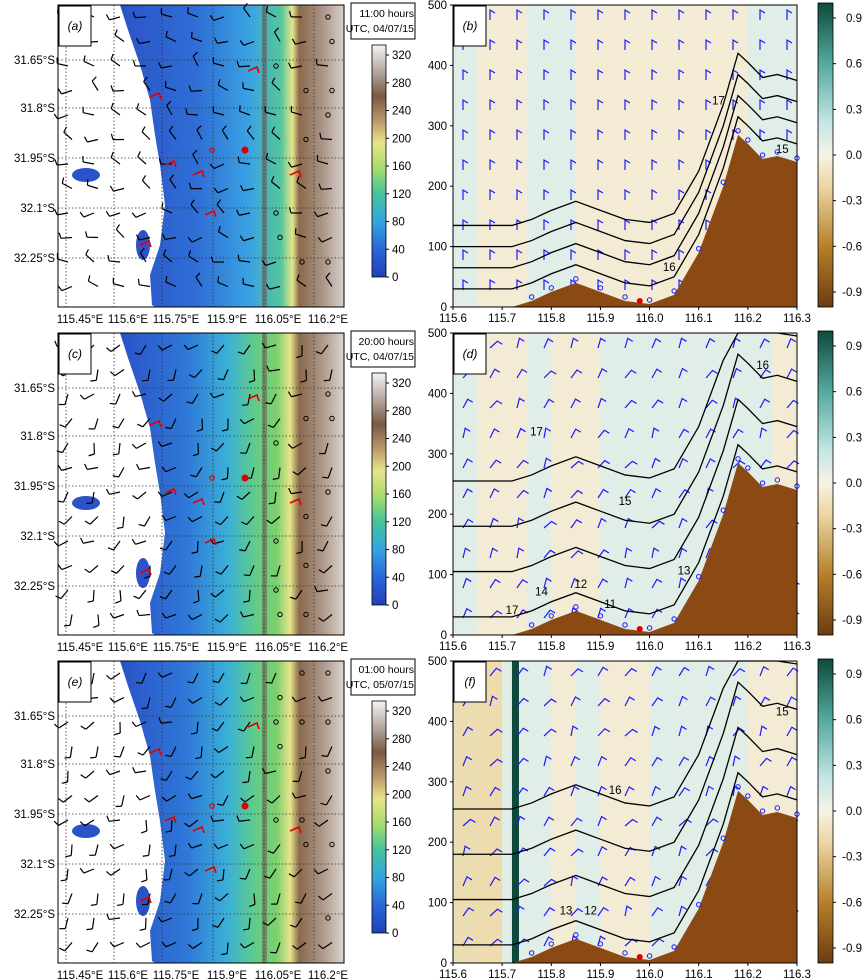 The image size is (866, 980). I want to click on y-tick-label: 500, so click(437, 334).